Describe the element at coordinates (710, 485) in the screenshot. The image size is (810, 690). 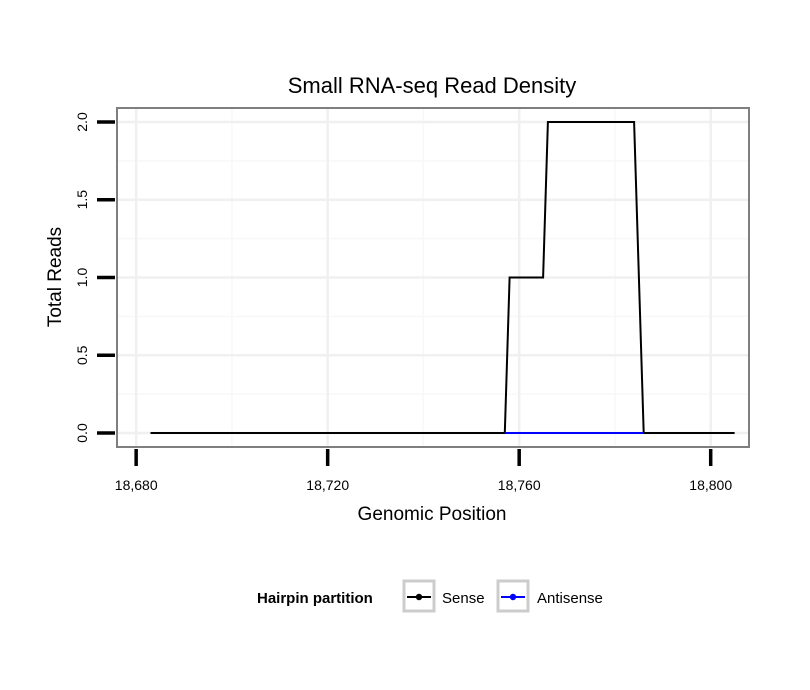
I see `x-tick-label: 18,800` at that location.